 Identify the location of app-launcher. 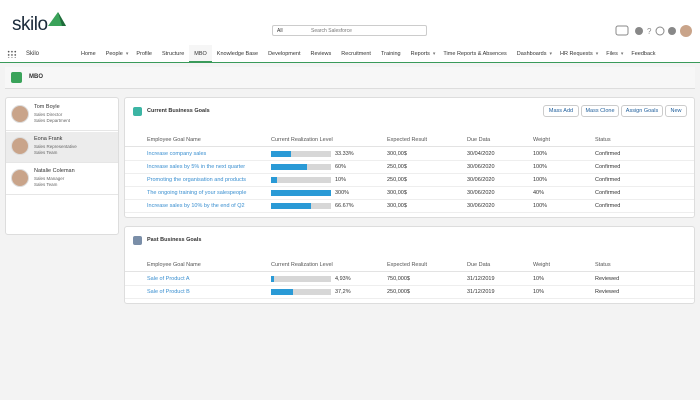
(12, 53).